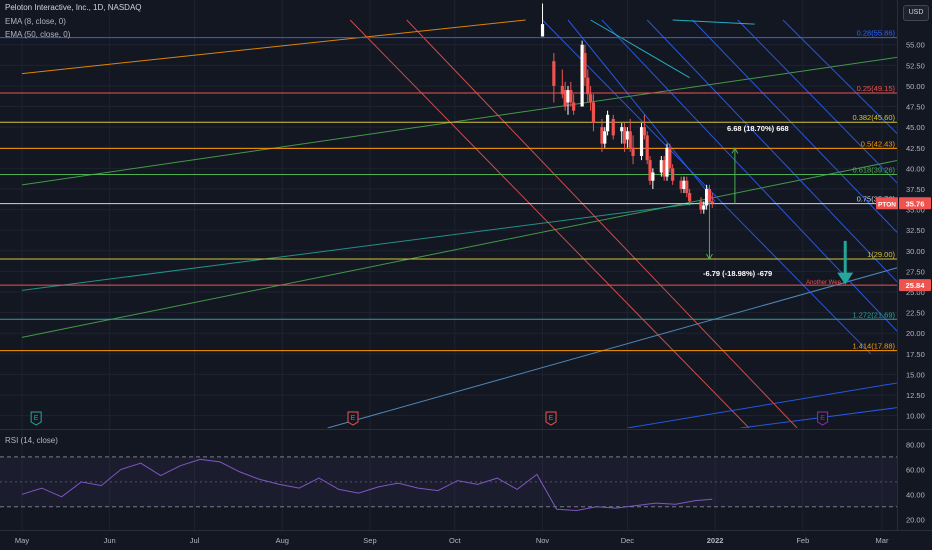 Image resolution: width=932 pixels, height=550 pixels. I want to click on rsi-axis-tick: 40.00, so click(915, 494).